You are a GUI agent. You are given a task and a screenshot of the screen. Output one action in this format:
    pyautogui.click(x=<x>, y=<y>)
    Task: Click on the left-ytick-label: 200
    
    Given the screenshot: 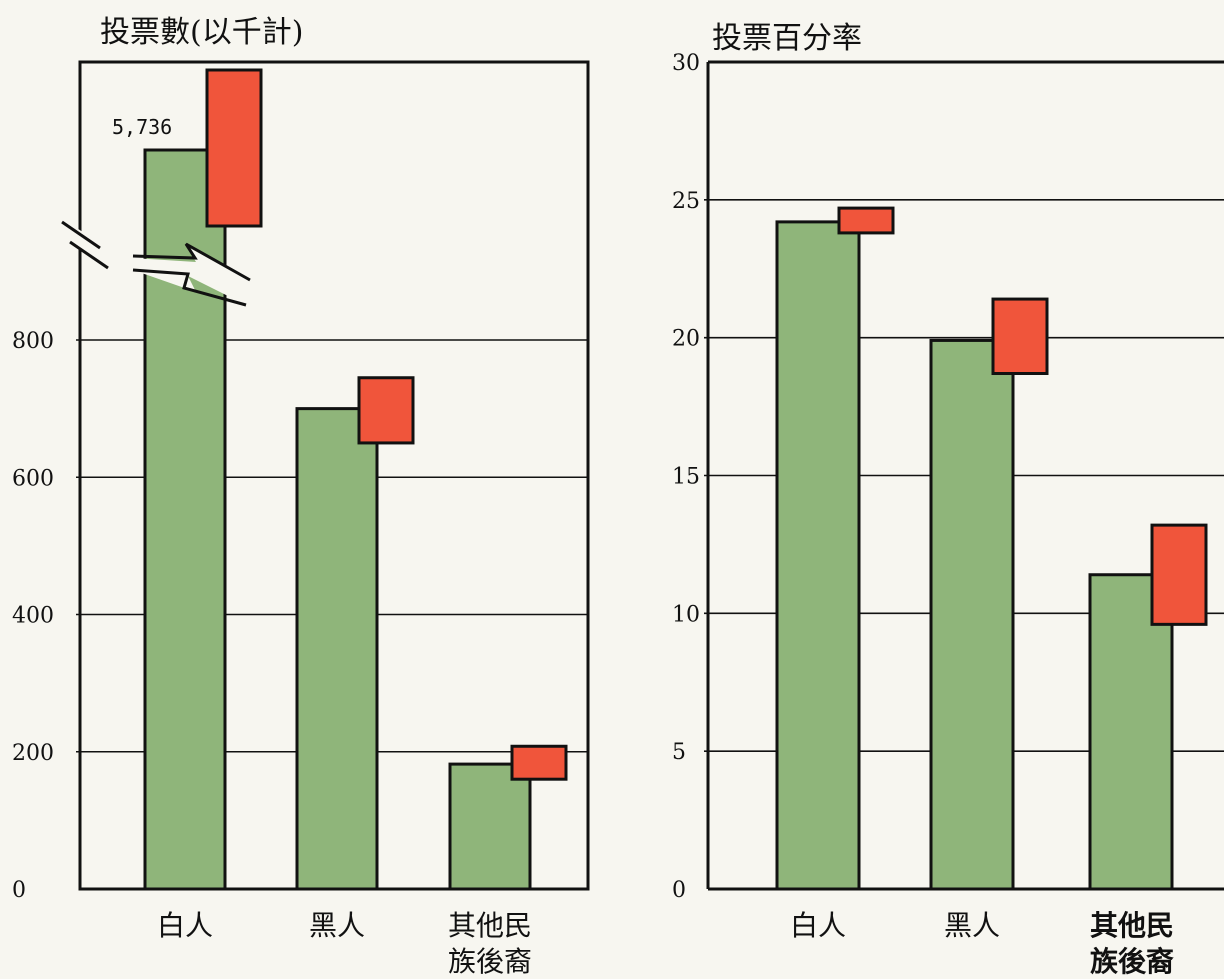 What is the action you would take?
    pyautogui.click(x=33, y=753)
    